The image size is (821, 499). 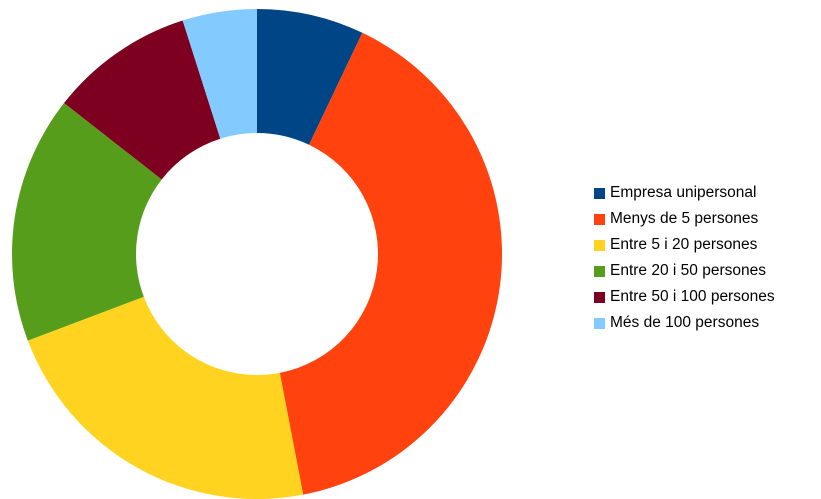 I want to click on legend-label: Més de 100 persones, so click(x=685, y=322).